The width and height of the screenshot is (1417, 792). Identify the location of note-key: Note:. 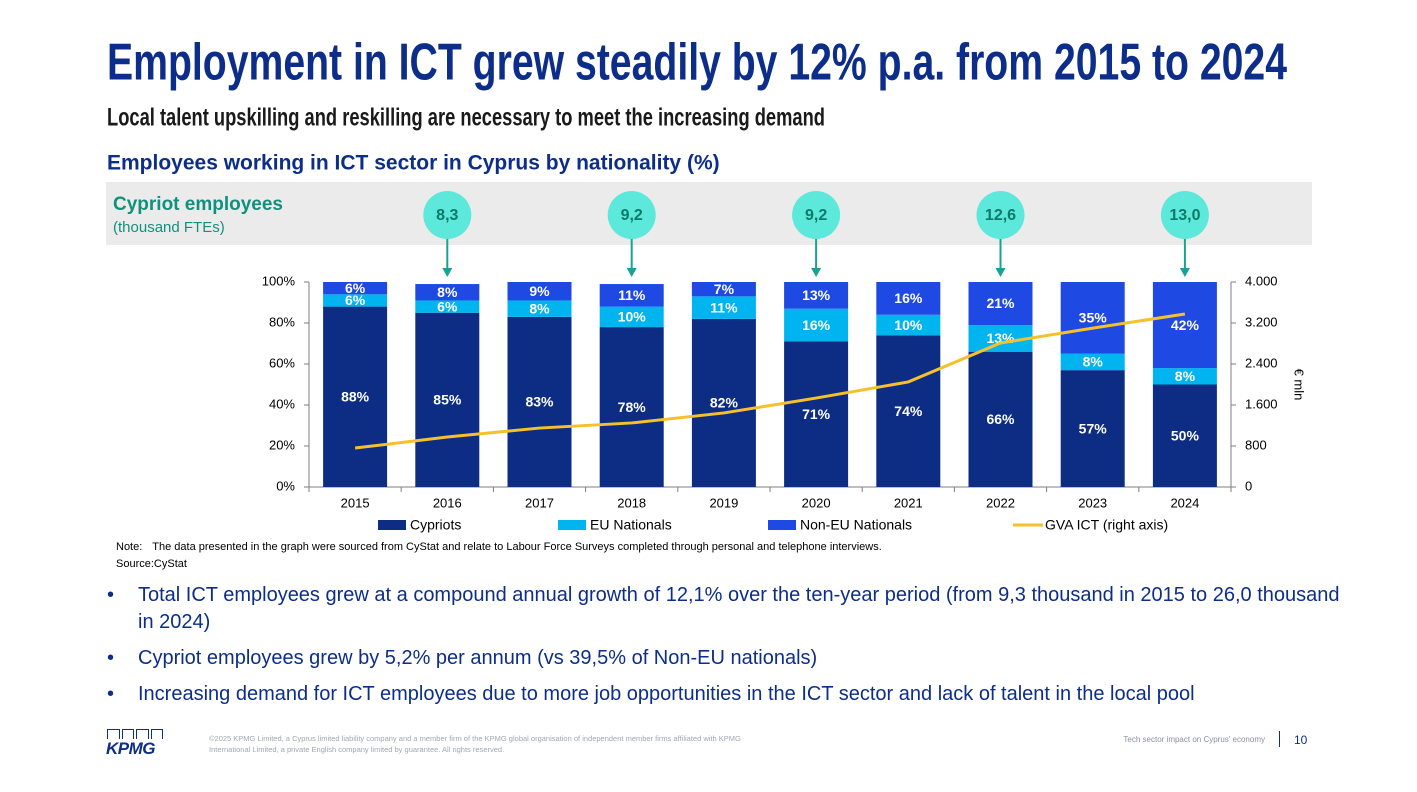
(129, 547).